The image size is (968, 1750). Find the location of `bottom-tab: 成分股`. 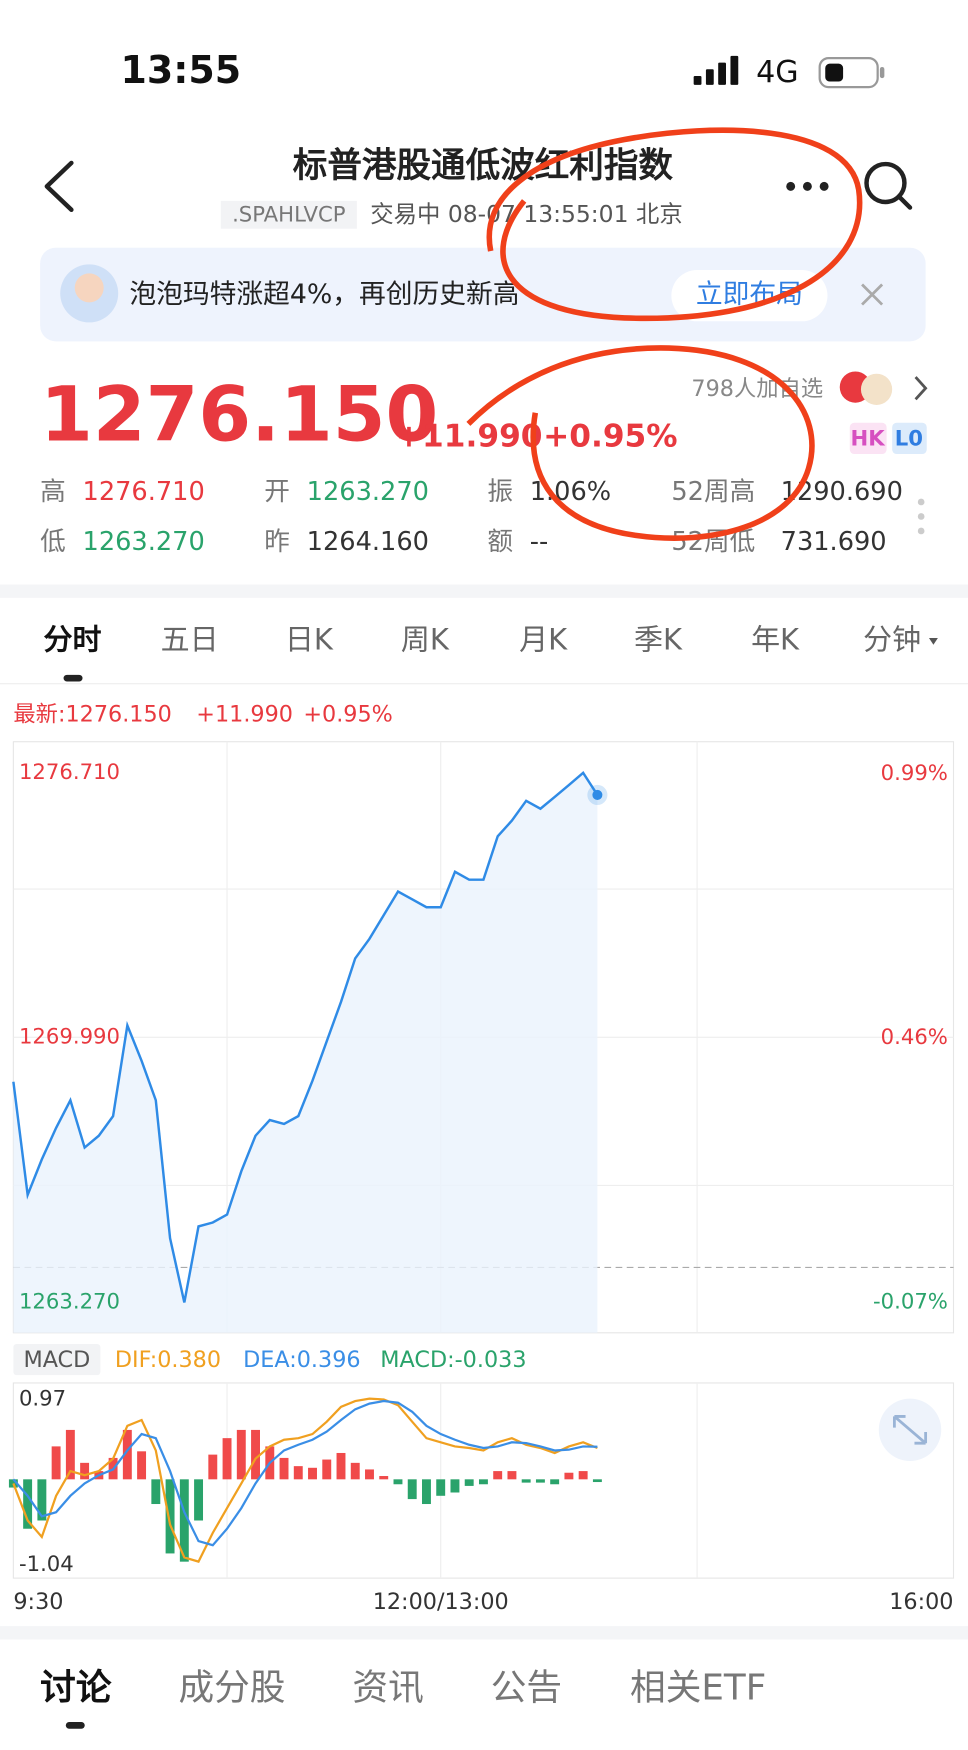

bottom-tab: 成分股 is located at coordinates (231, 1688).